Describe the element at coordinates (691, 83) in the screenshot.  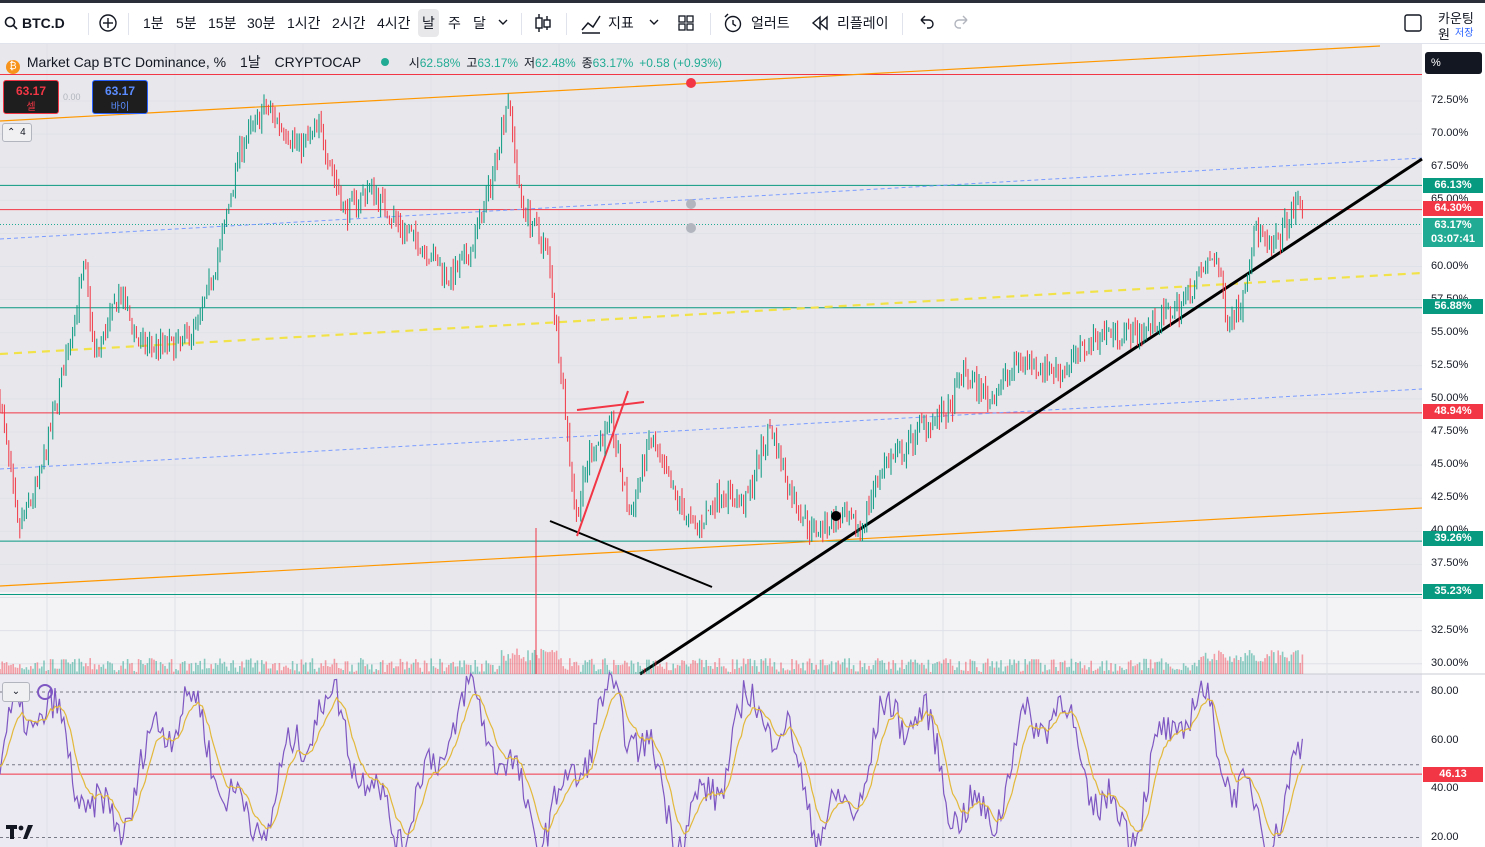
I see `alert-marker-icon` at that location.